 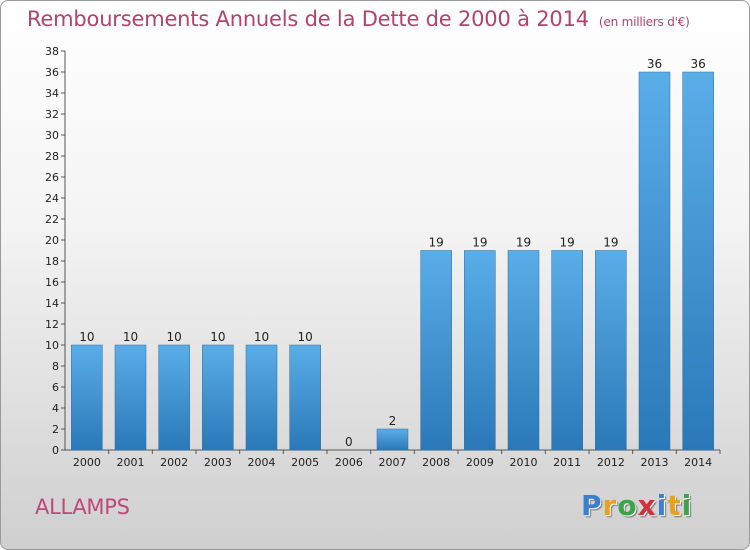 What do you see at coordinates (698, 462) in the screenshot?
I see `x-tick-label: 2014` at bounding box center [698, 462].